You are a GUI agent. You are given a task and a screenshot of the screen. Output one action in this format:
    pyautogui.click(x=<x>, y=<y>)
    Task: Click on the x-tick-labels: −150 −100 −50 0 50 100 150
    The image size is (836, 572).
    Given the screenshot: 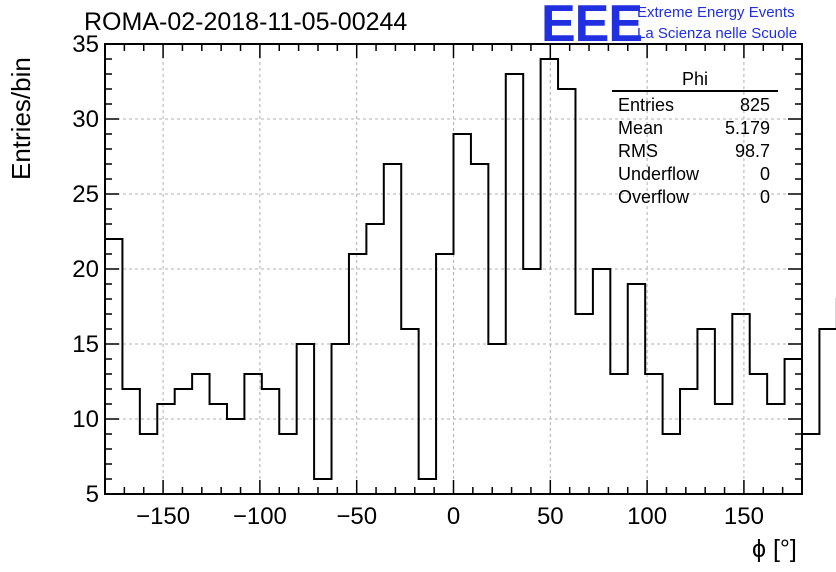 What is the action you would take?
    pyautogui.click(x=450, y=516)
    